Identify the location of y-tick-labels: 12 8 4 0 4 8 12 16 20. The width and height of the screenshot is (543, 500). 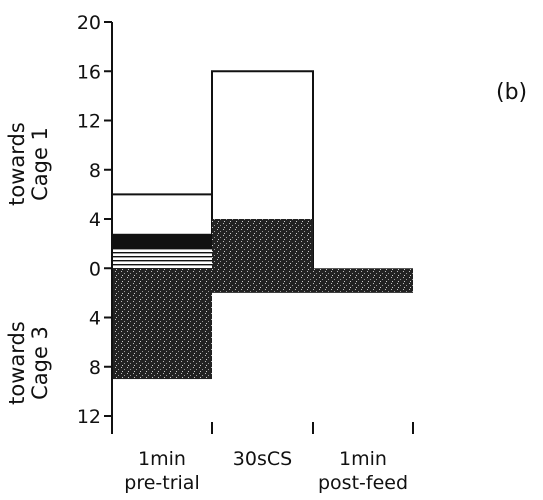
(89, 220).